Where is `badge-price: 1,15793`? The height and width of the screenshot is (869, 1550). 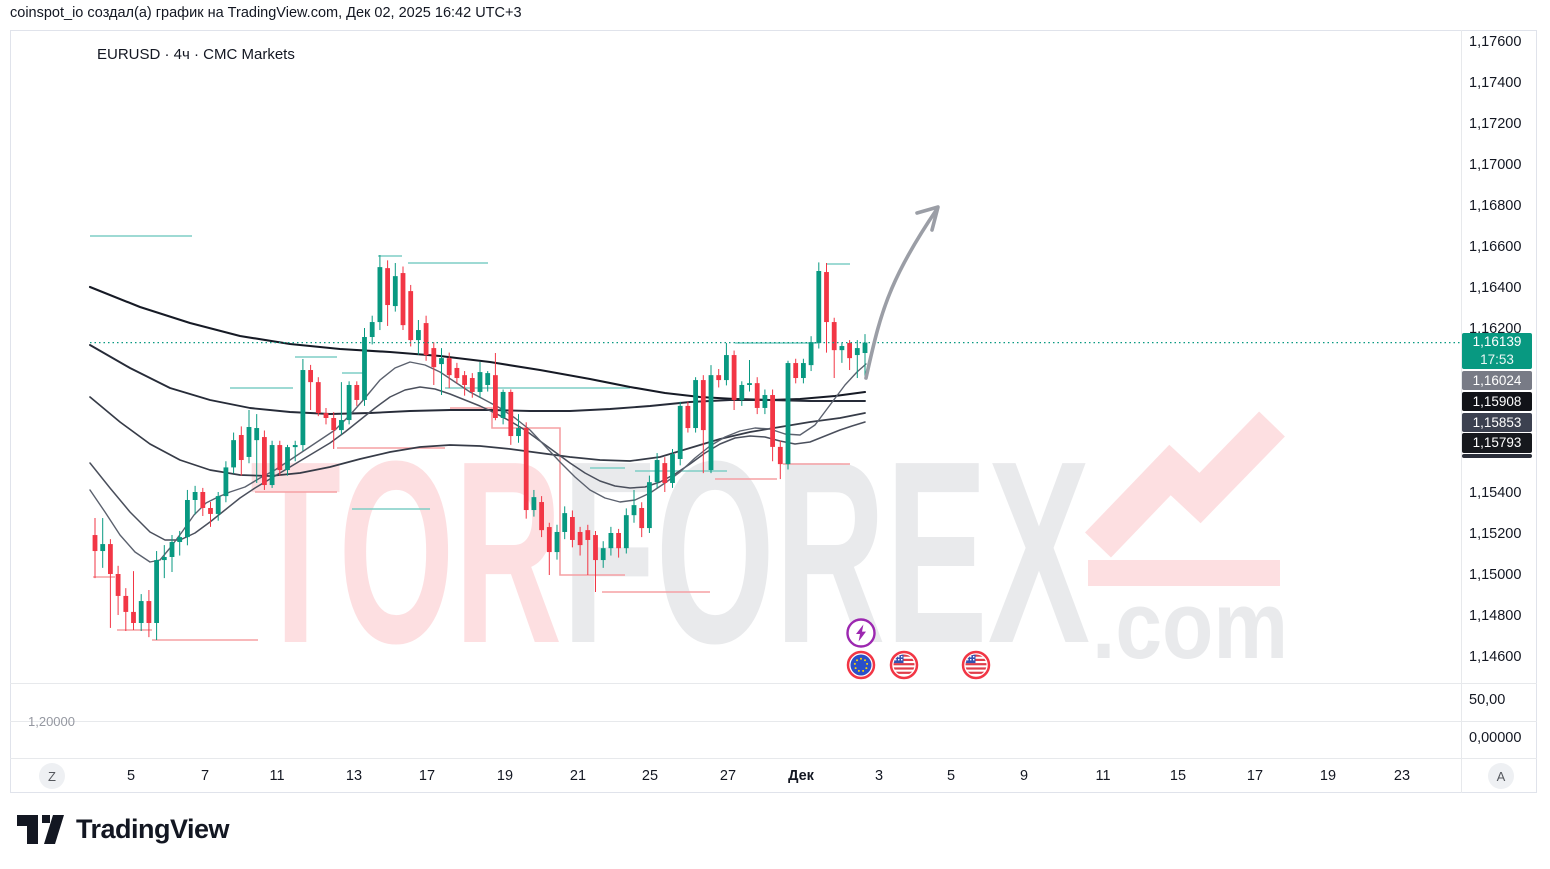 badge-price: 1,15793 is located at coordinates (1497, 442).